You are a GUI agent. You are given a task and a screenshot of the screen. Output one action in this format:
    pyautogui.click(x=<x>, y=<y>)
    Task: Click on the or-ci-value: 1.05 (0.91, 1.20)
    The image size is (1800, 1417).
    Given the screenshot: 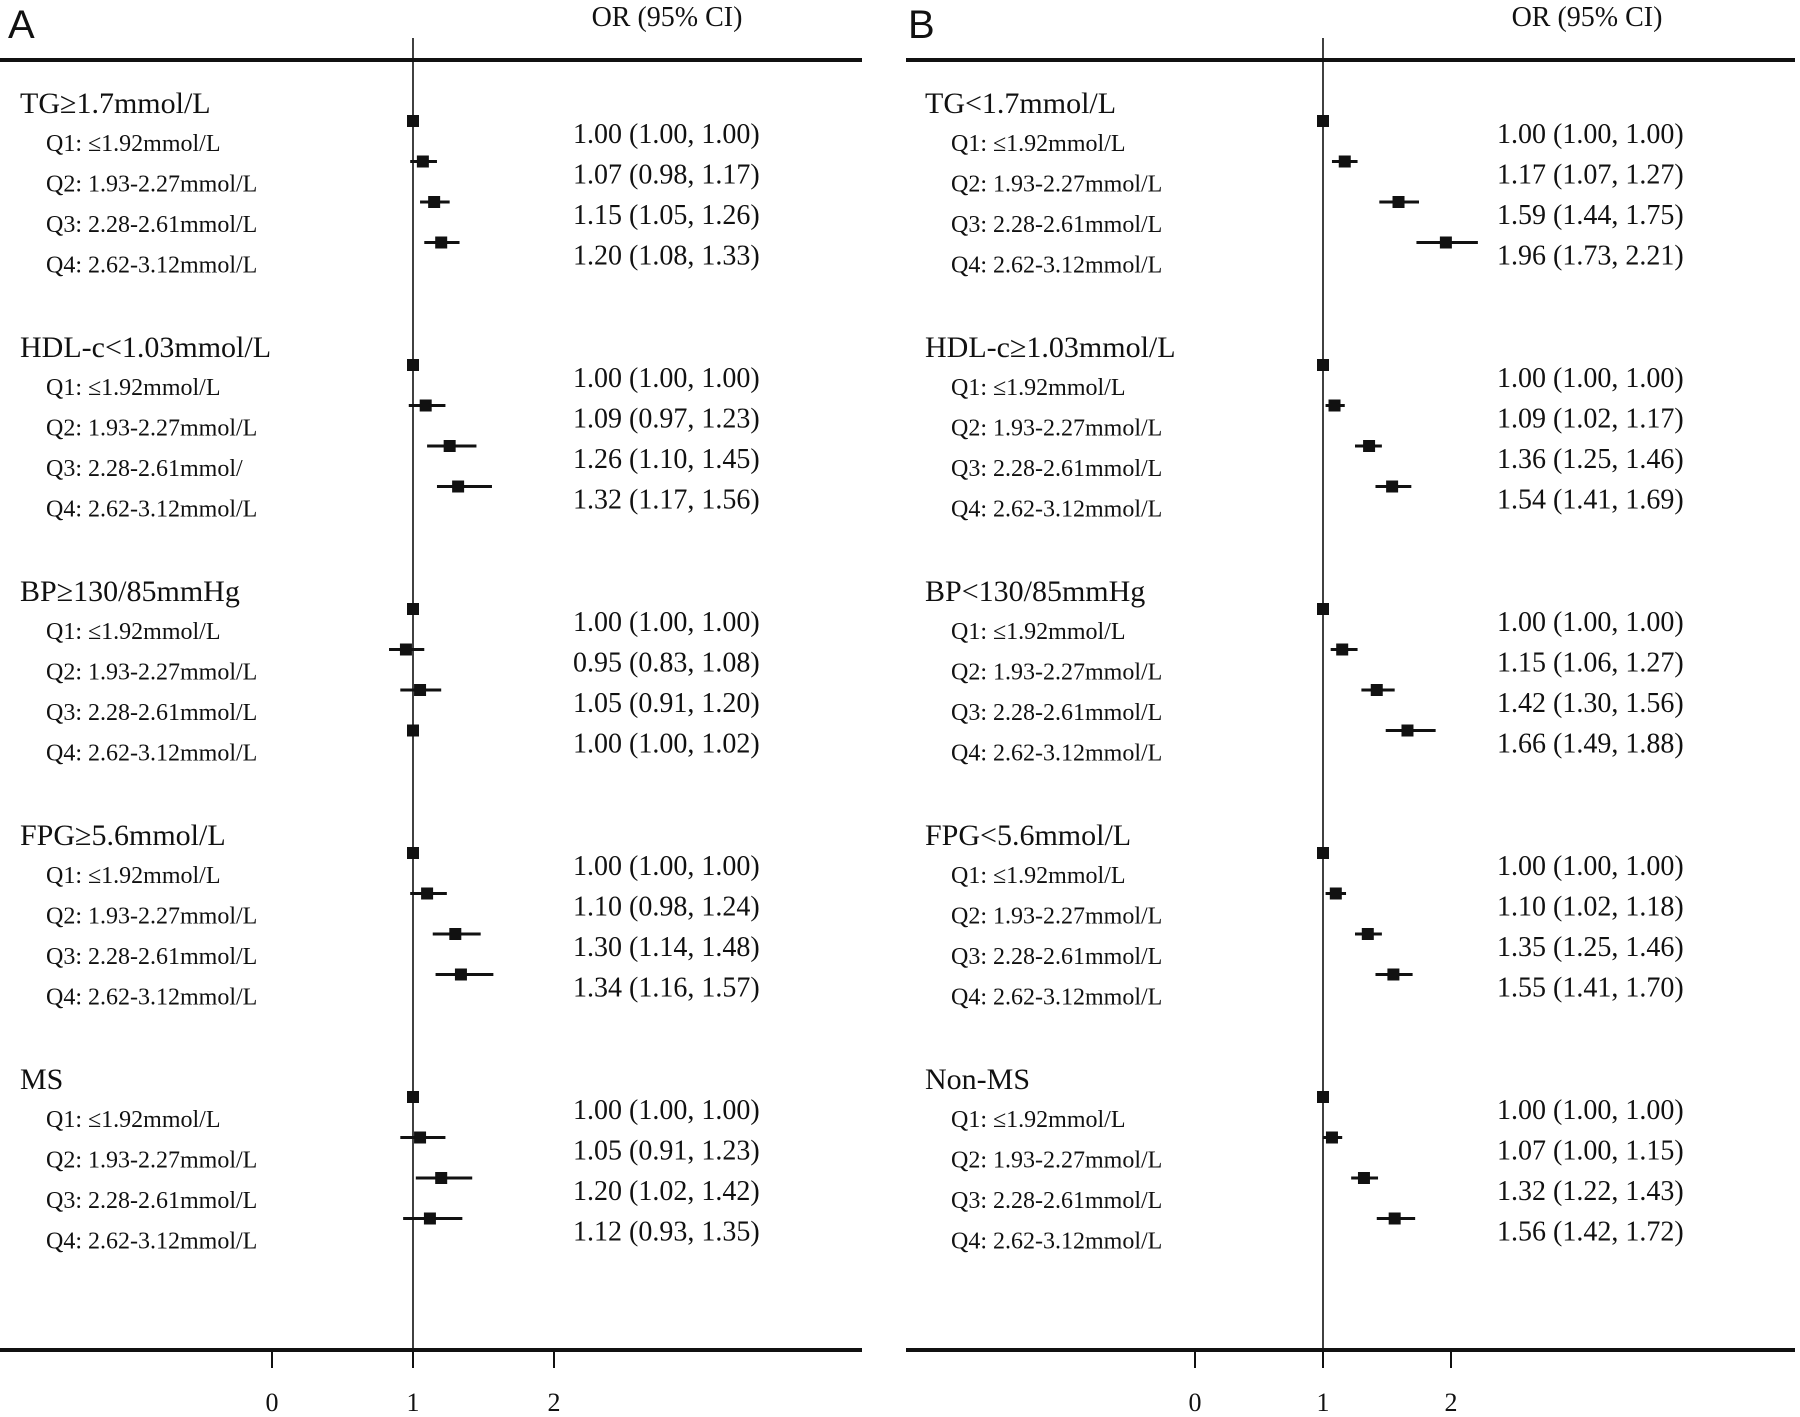 What is the action you would take?
    pyautogui.click(x=666, y=703)
    